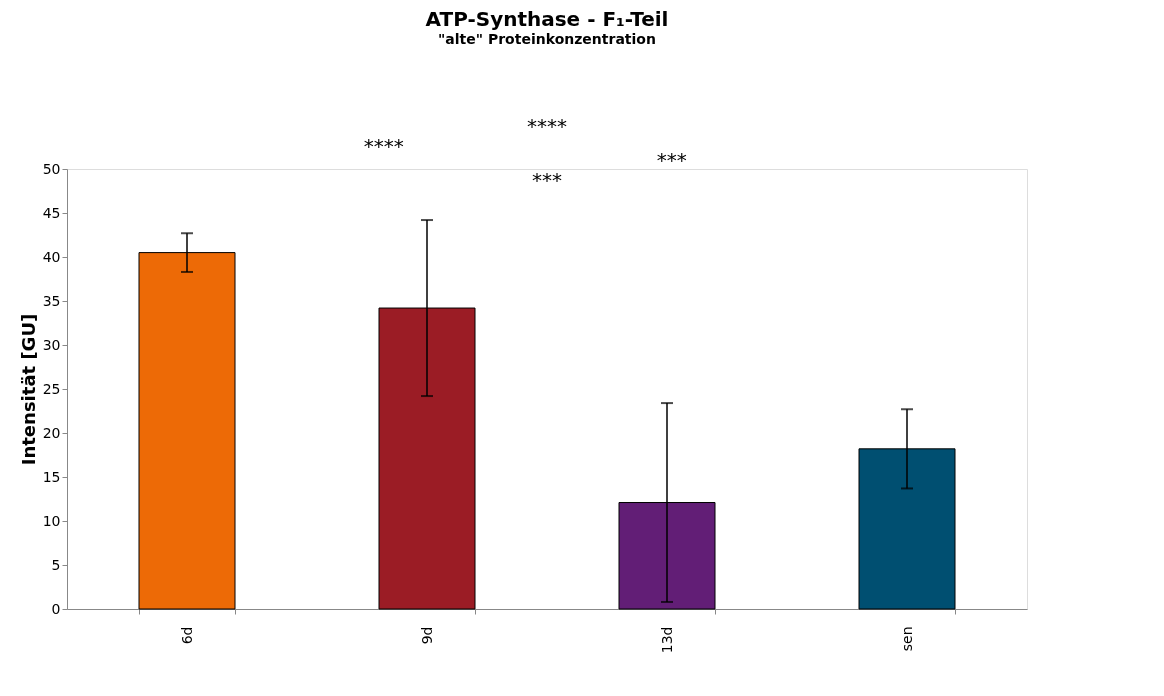 Image resolution: width=1164 pixels, height=696 pixels. I want to click on y-tick-label: 15, so click(51, 476).